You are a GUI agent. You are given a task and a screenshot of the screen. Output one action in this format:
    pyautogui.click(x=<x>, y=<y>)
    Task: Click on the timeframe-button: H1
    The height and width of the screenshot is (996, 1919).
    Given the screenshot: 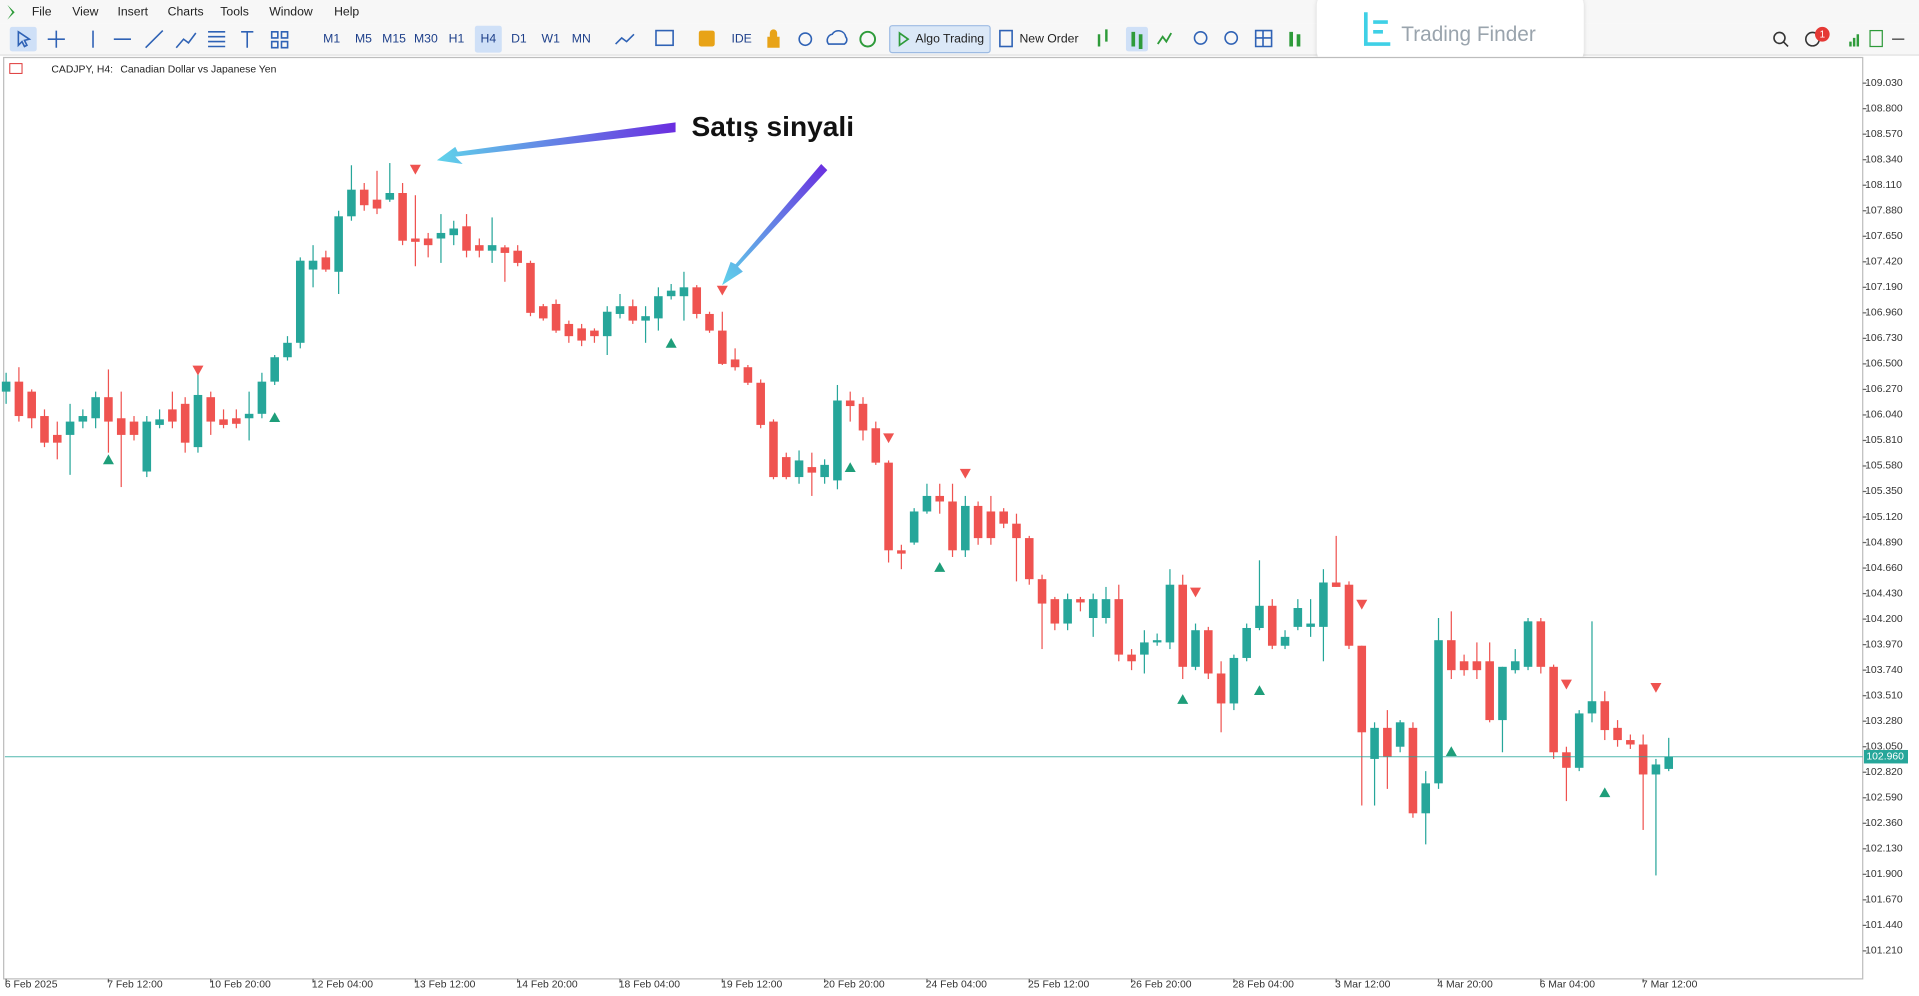 What is the action you would take?
    pyautogui.click(x=457, y=38)
    